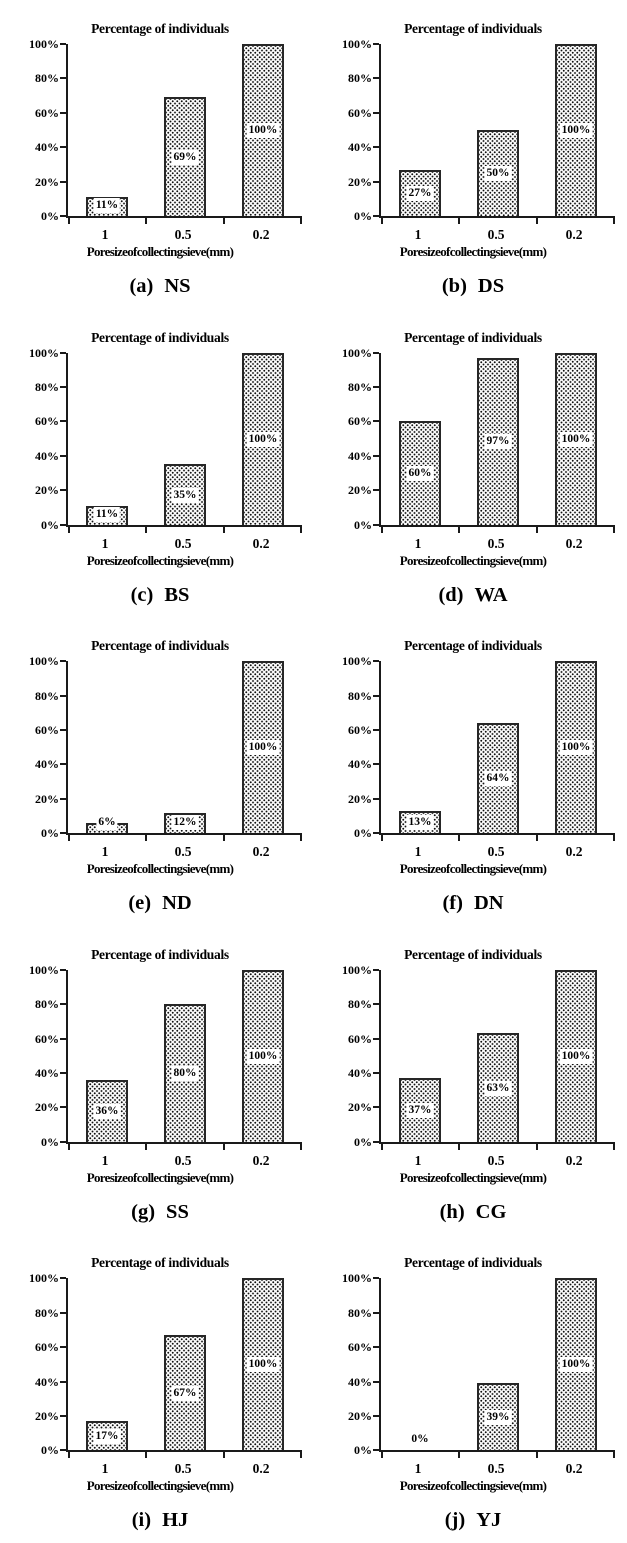 This screenshot has width=627, height=1543. What do you see at coordinates (177, 286) in the screenshot?
I see `site-code: NS` at bounding box center [177, 286].